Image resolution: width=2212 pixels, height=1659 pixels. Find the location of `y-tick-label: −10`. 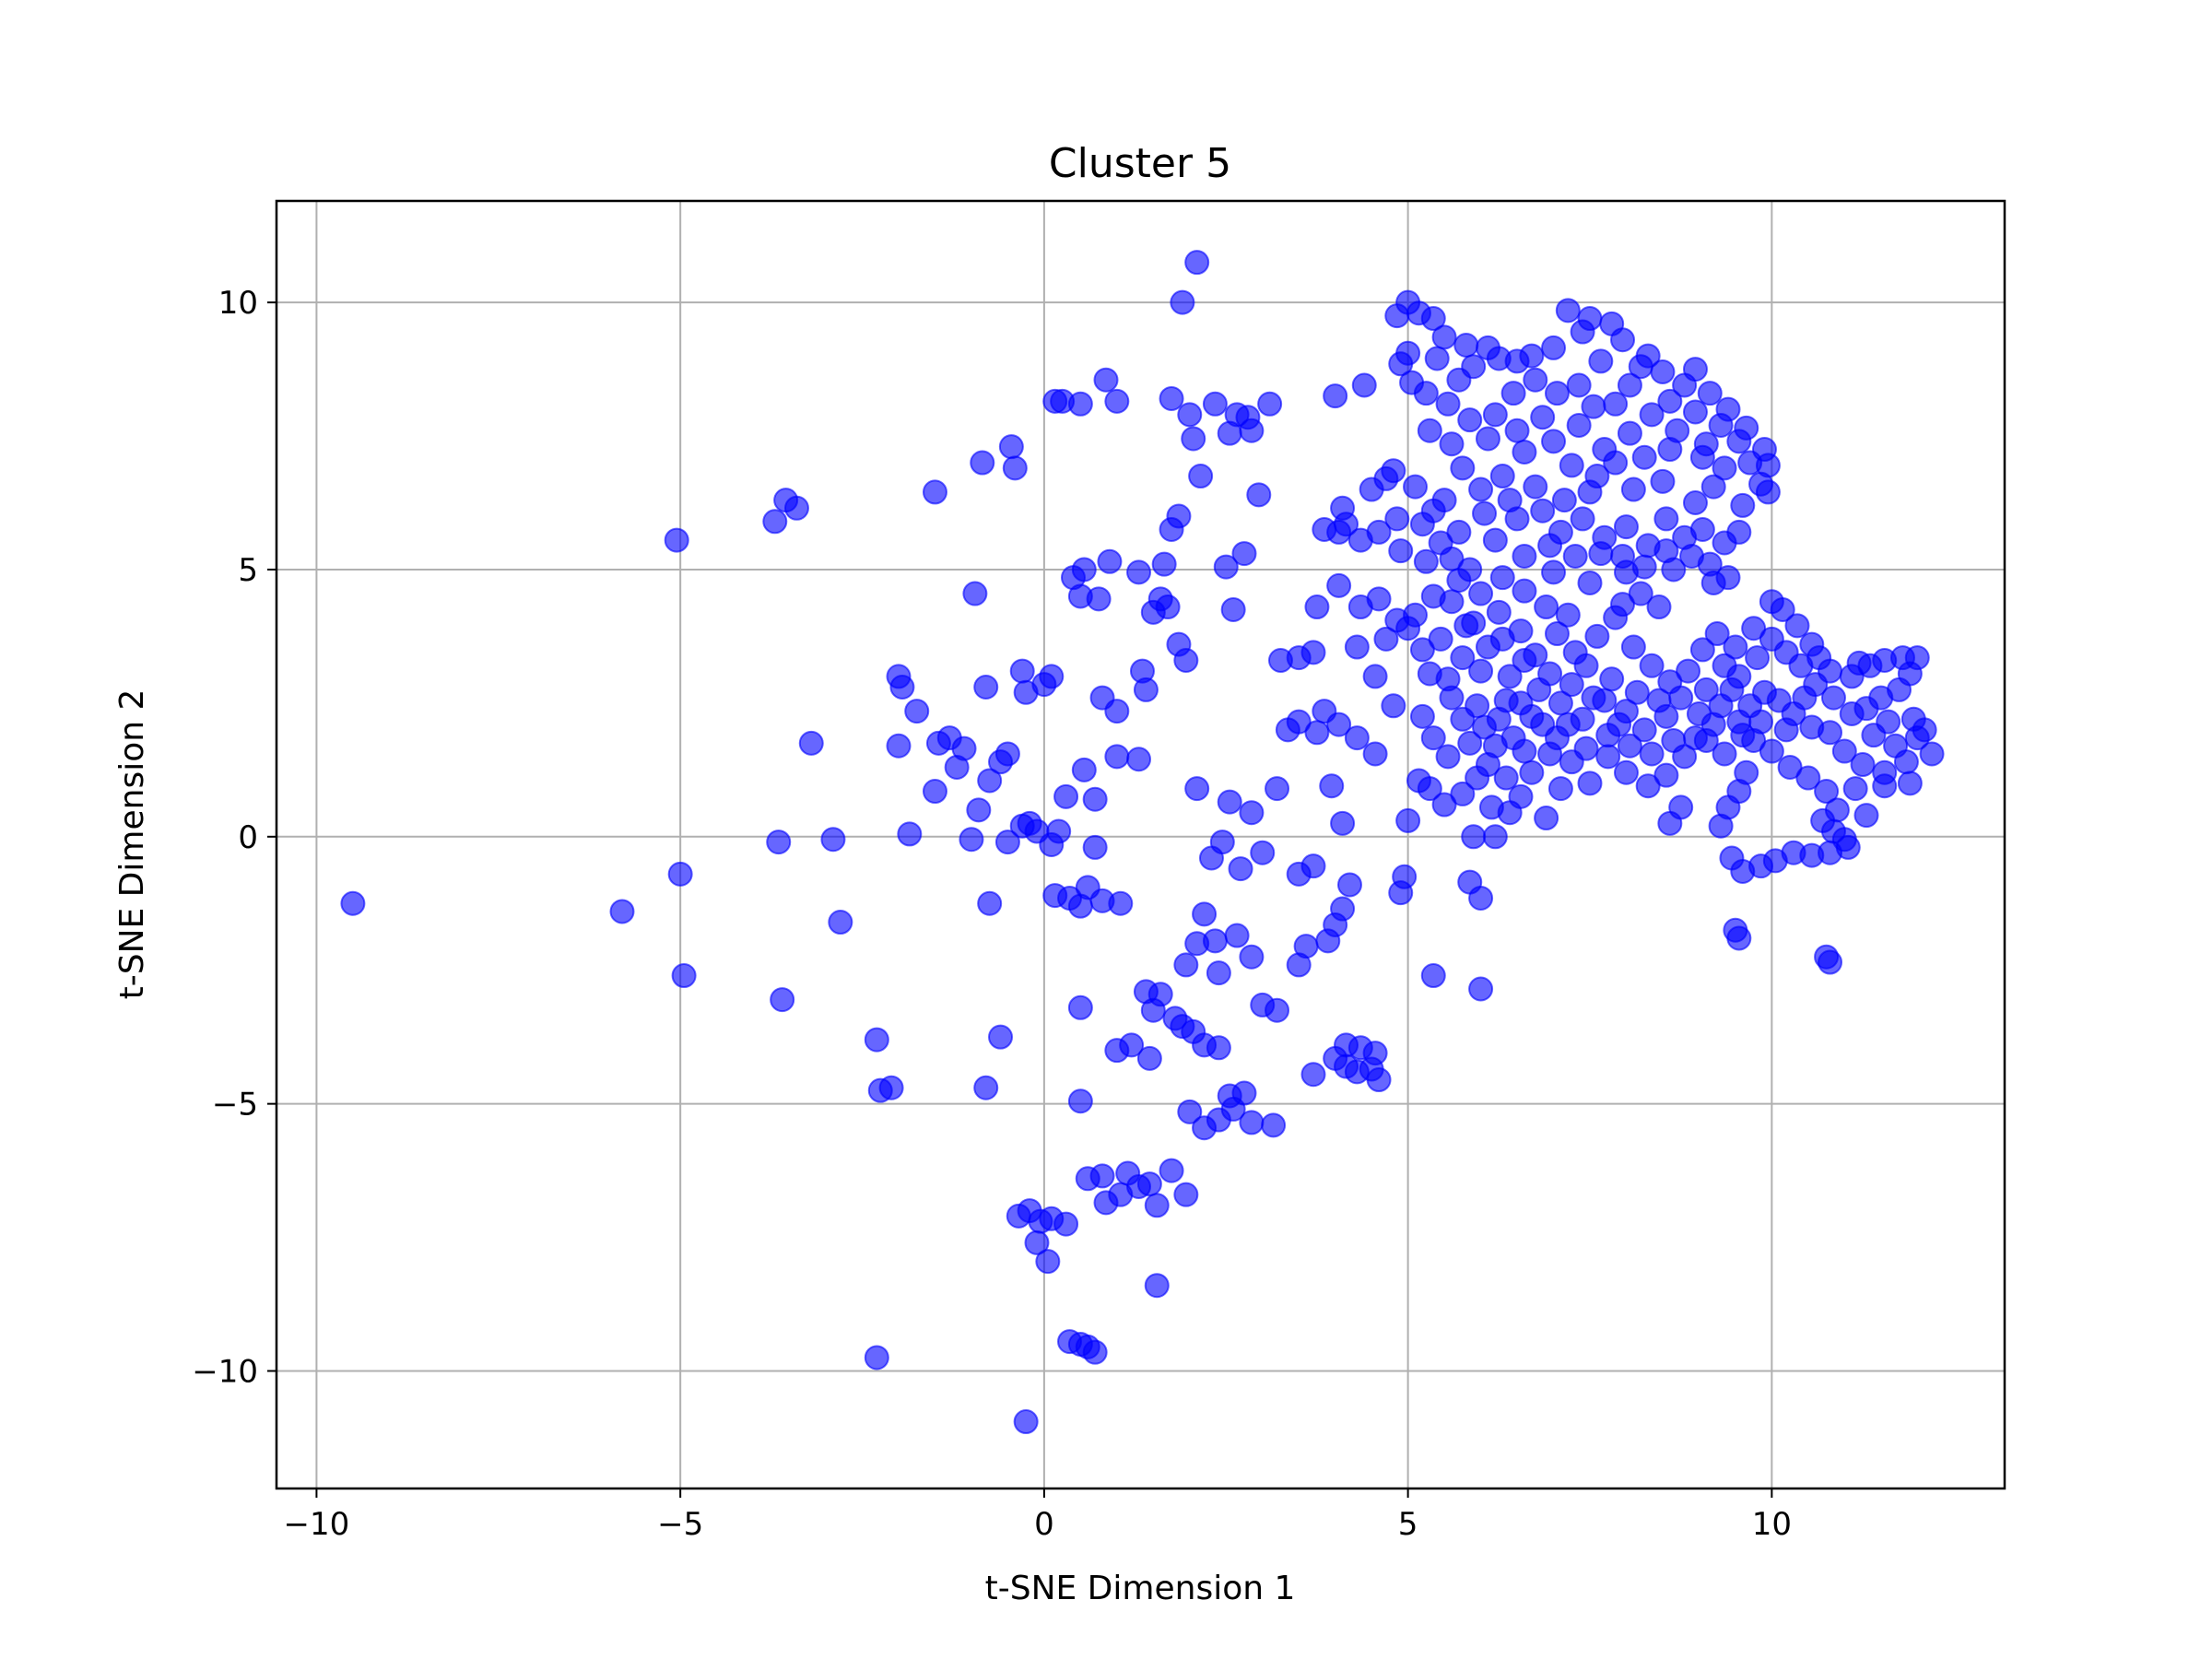

y-tick-label: −10 is located at coordinates (225, 1371).